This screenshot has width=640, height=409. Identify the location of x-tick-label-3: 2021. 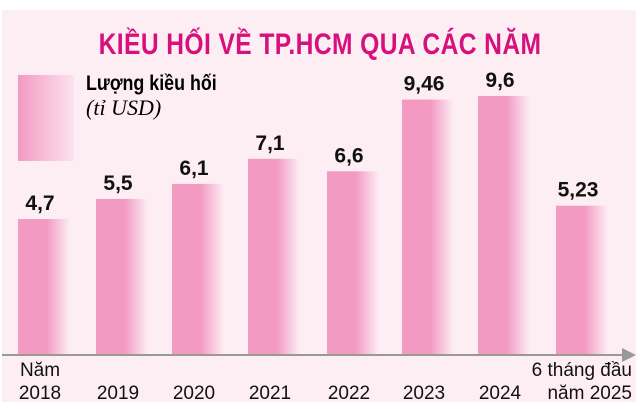
(270, 393).